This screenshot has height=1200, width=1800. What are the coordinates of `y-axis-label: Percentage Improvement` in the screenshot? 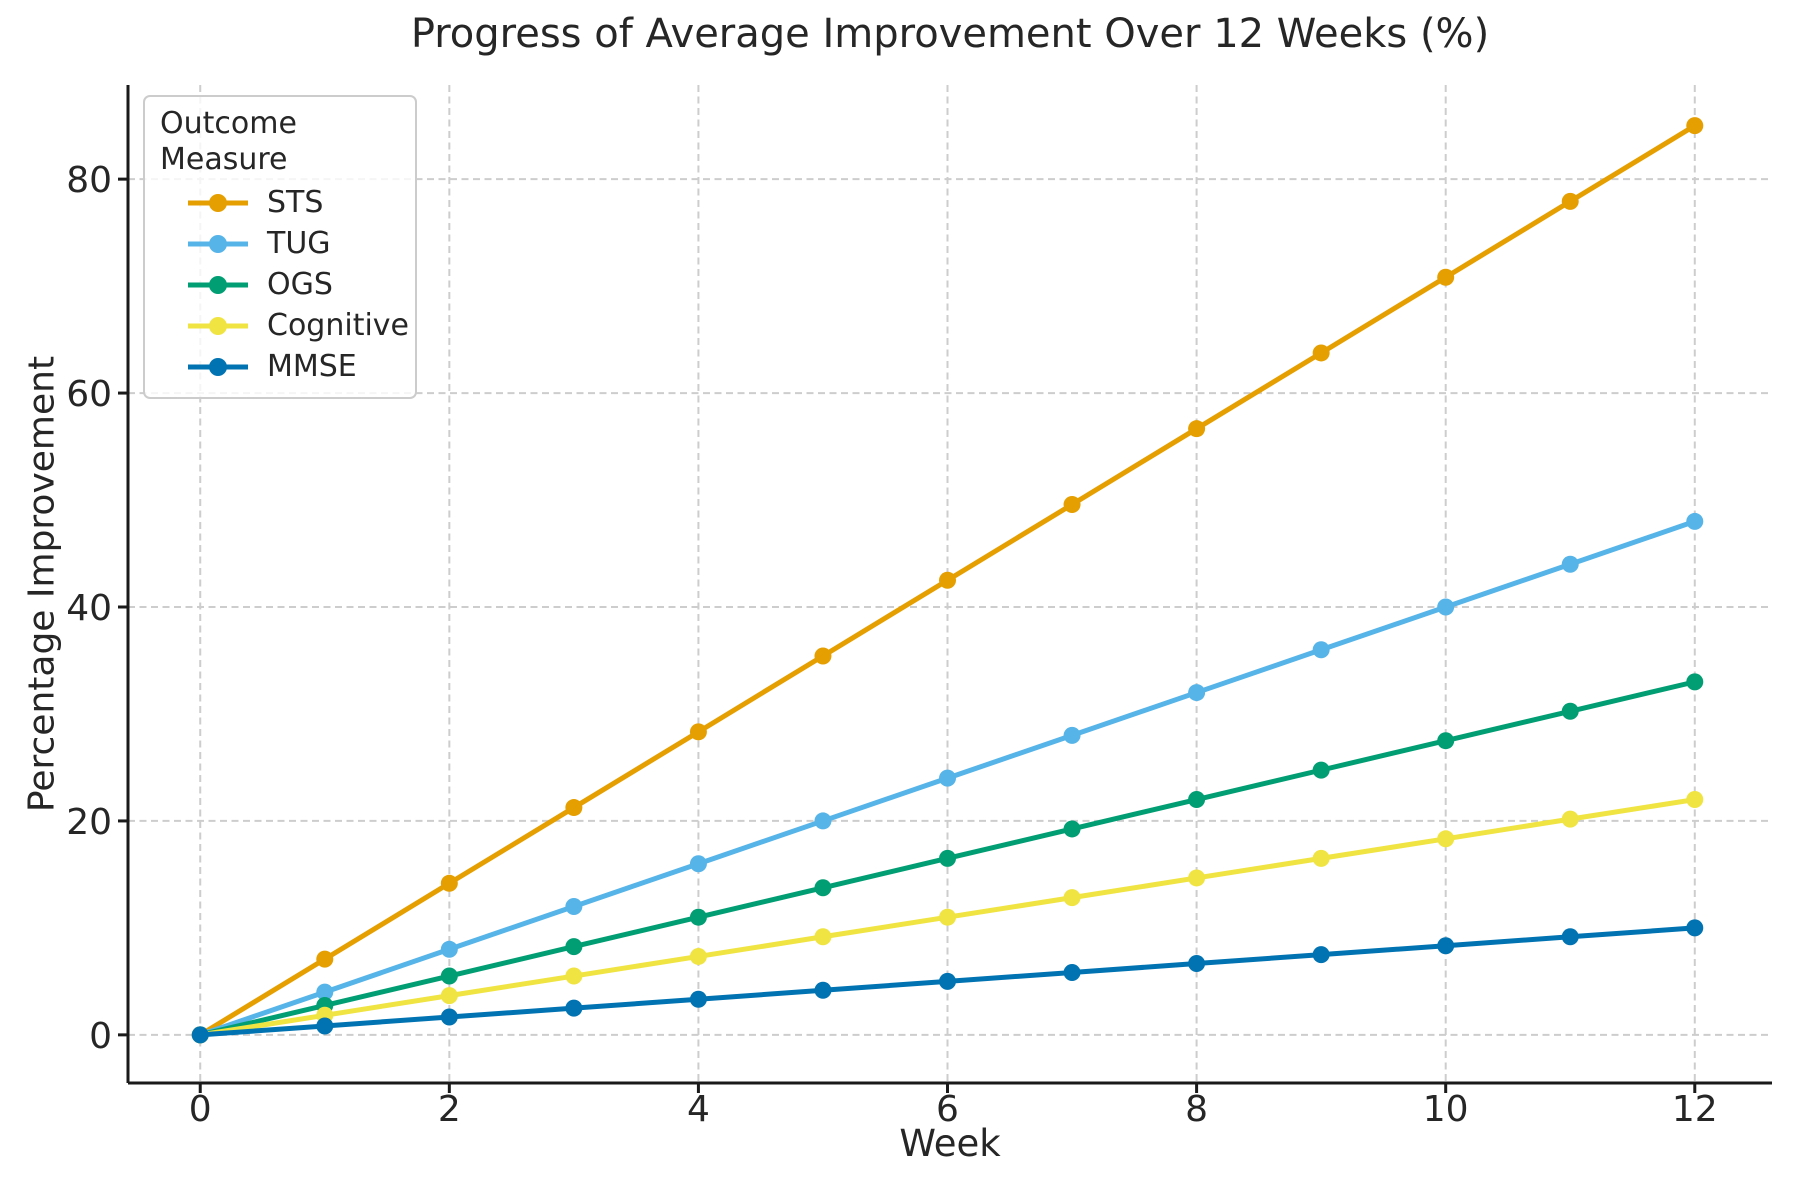 It's located at (42, 584).